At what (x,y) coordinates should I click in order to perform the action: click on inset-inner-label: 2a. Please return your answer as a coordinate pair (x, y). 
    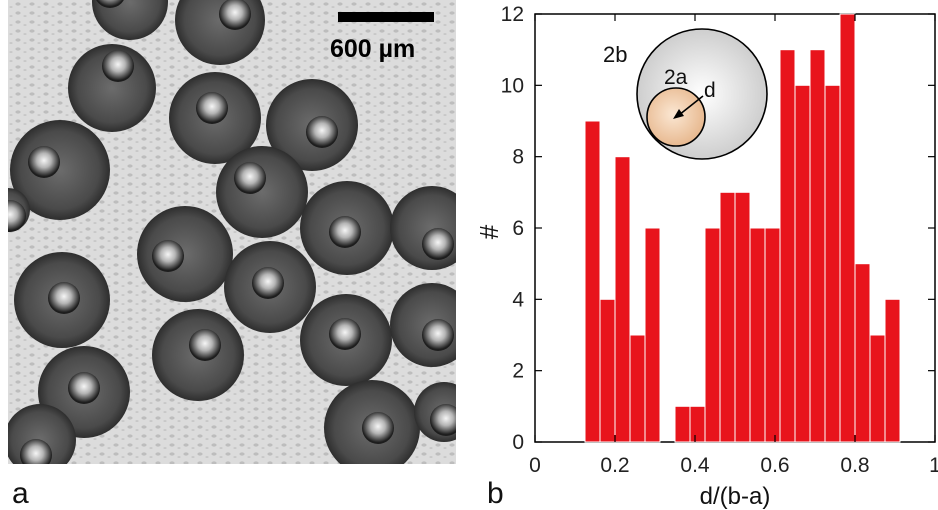
    Looking at the image, I should click on (676, 77).